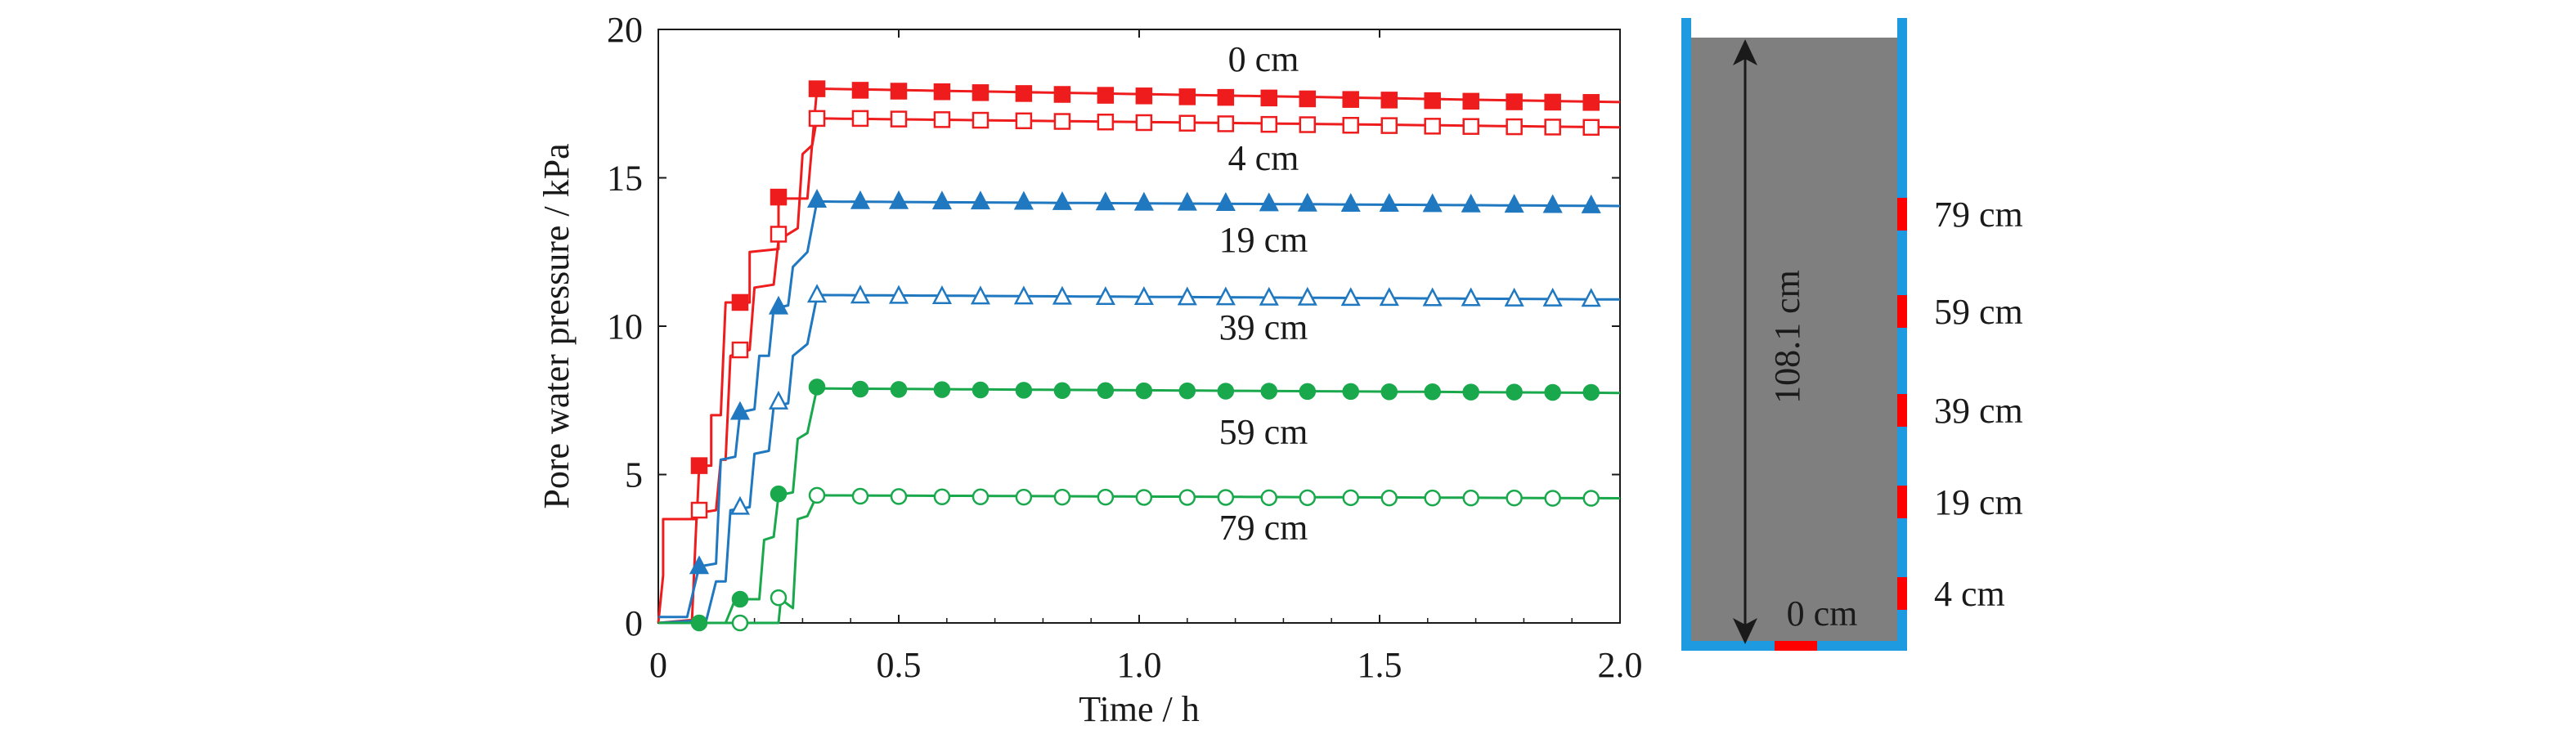 Image resolution: width=2576 pixels, height=748 pixels. What do you see at coordinates (1263, 59) in the screenshot?
I see `series-label: 0 cm` at bounding box center [1263, 59].